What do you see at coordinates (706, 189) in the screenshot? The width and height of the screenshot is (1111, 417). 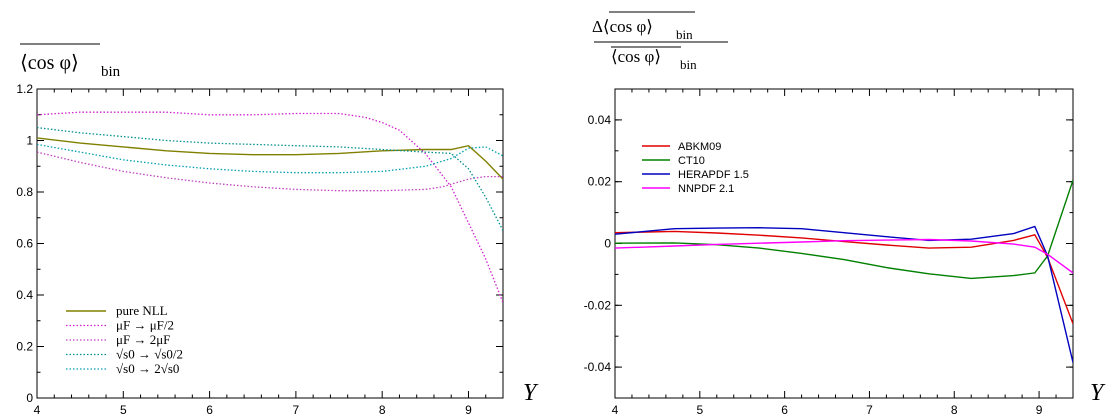 I see `legend-label: NNPDF 2.1` at bounding box center [706, 189].